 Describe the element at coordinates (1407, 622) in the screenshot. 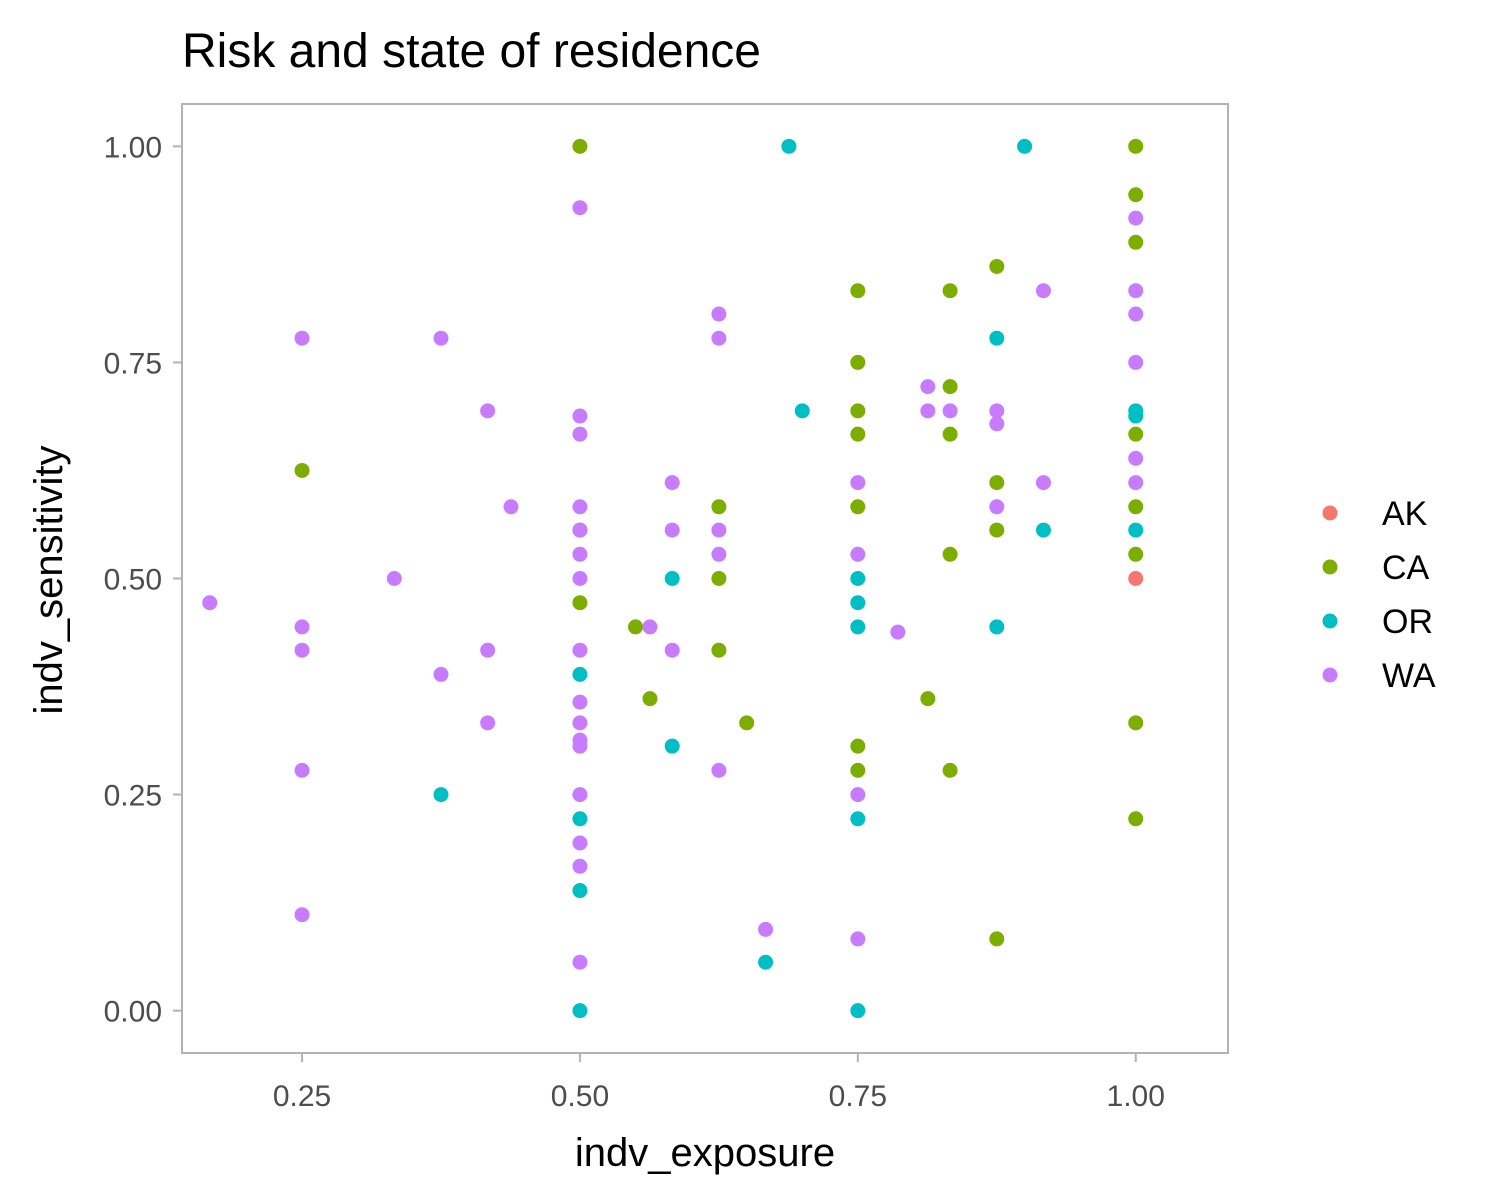

I see `legend-label-or: OR` at that location.